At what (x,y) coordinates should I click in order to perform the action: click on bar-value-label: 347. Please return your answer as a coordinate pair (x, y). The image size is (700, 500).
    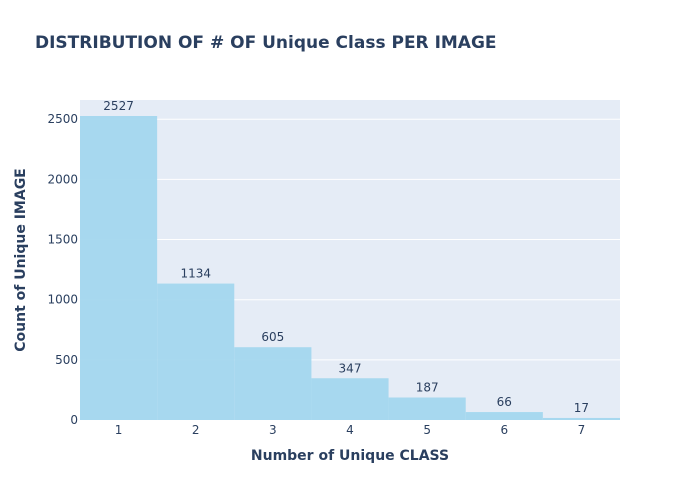
    Looking at the image, I should click on (350, 368).